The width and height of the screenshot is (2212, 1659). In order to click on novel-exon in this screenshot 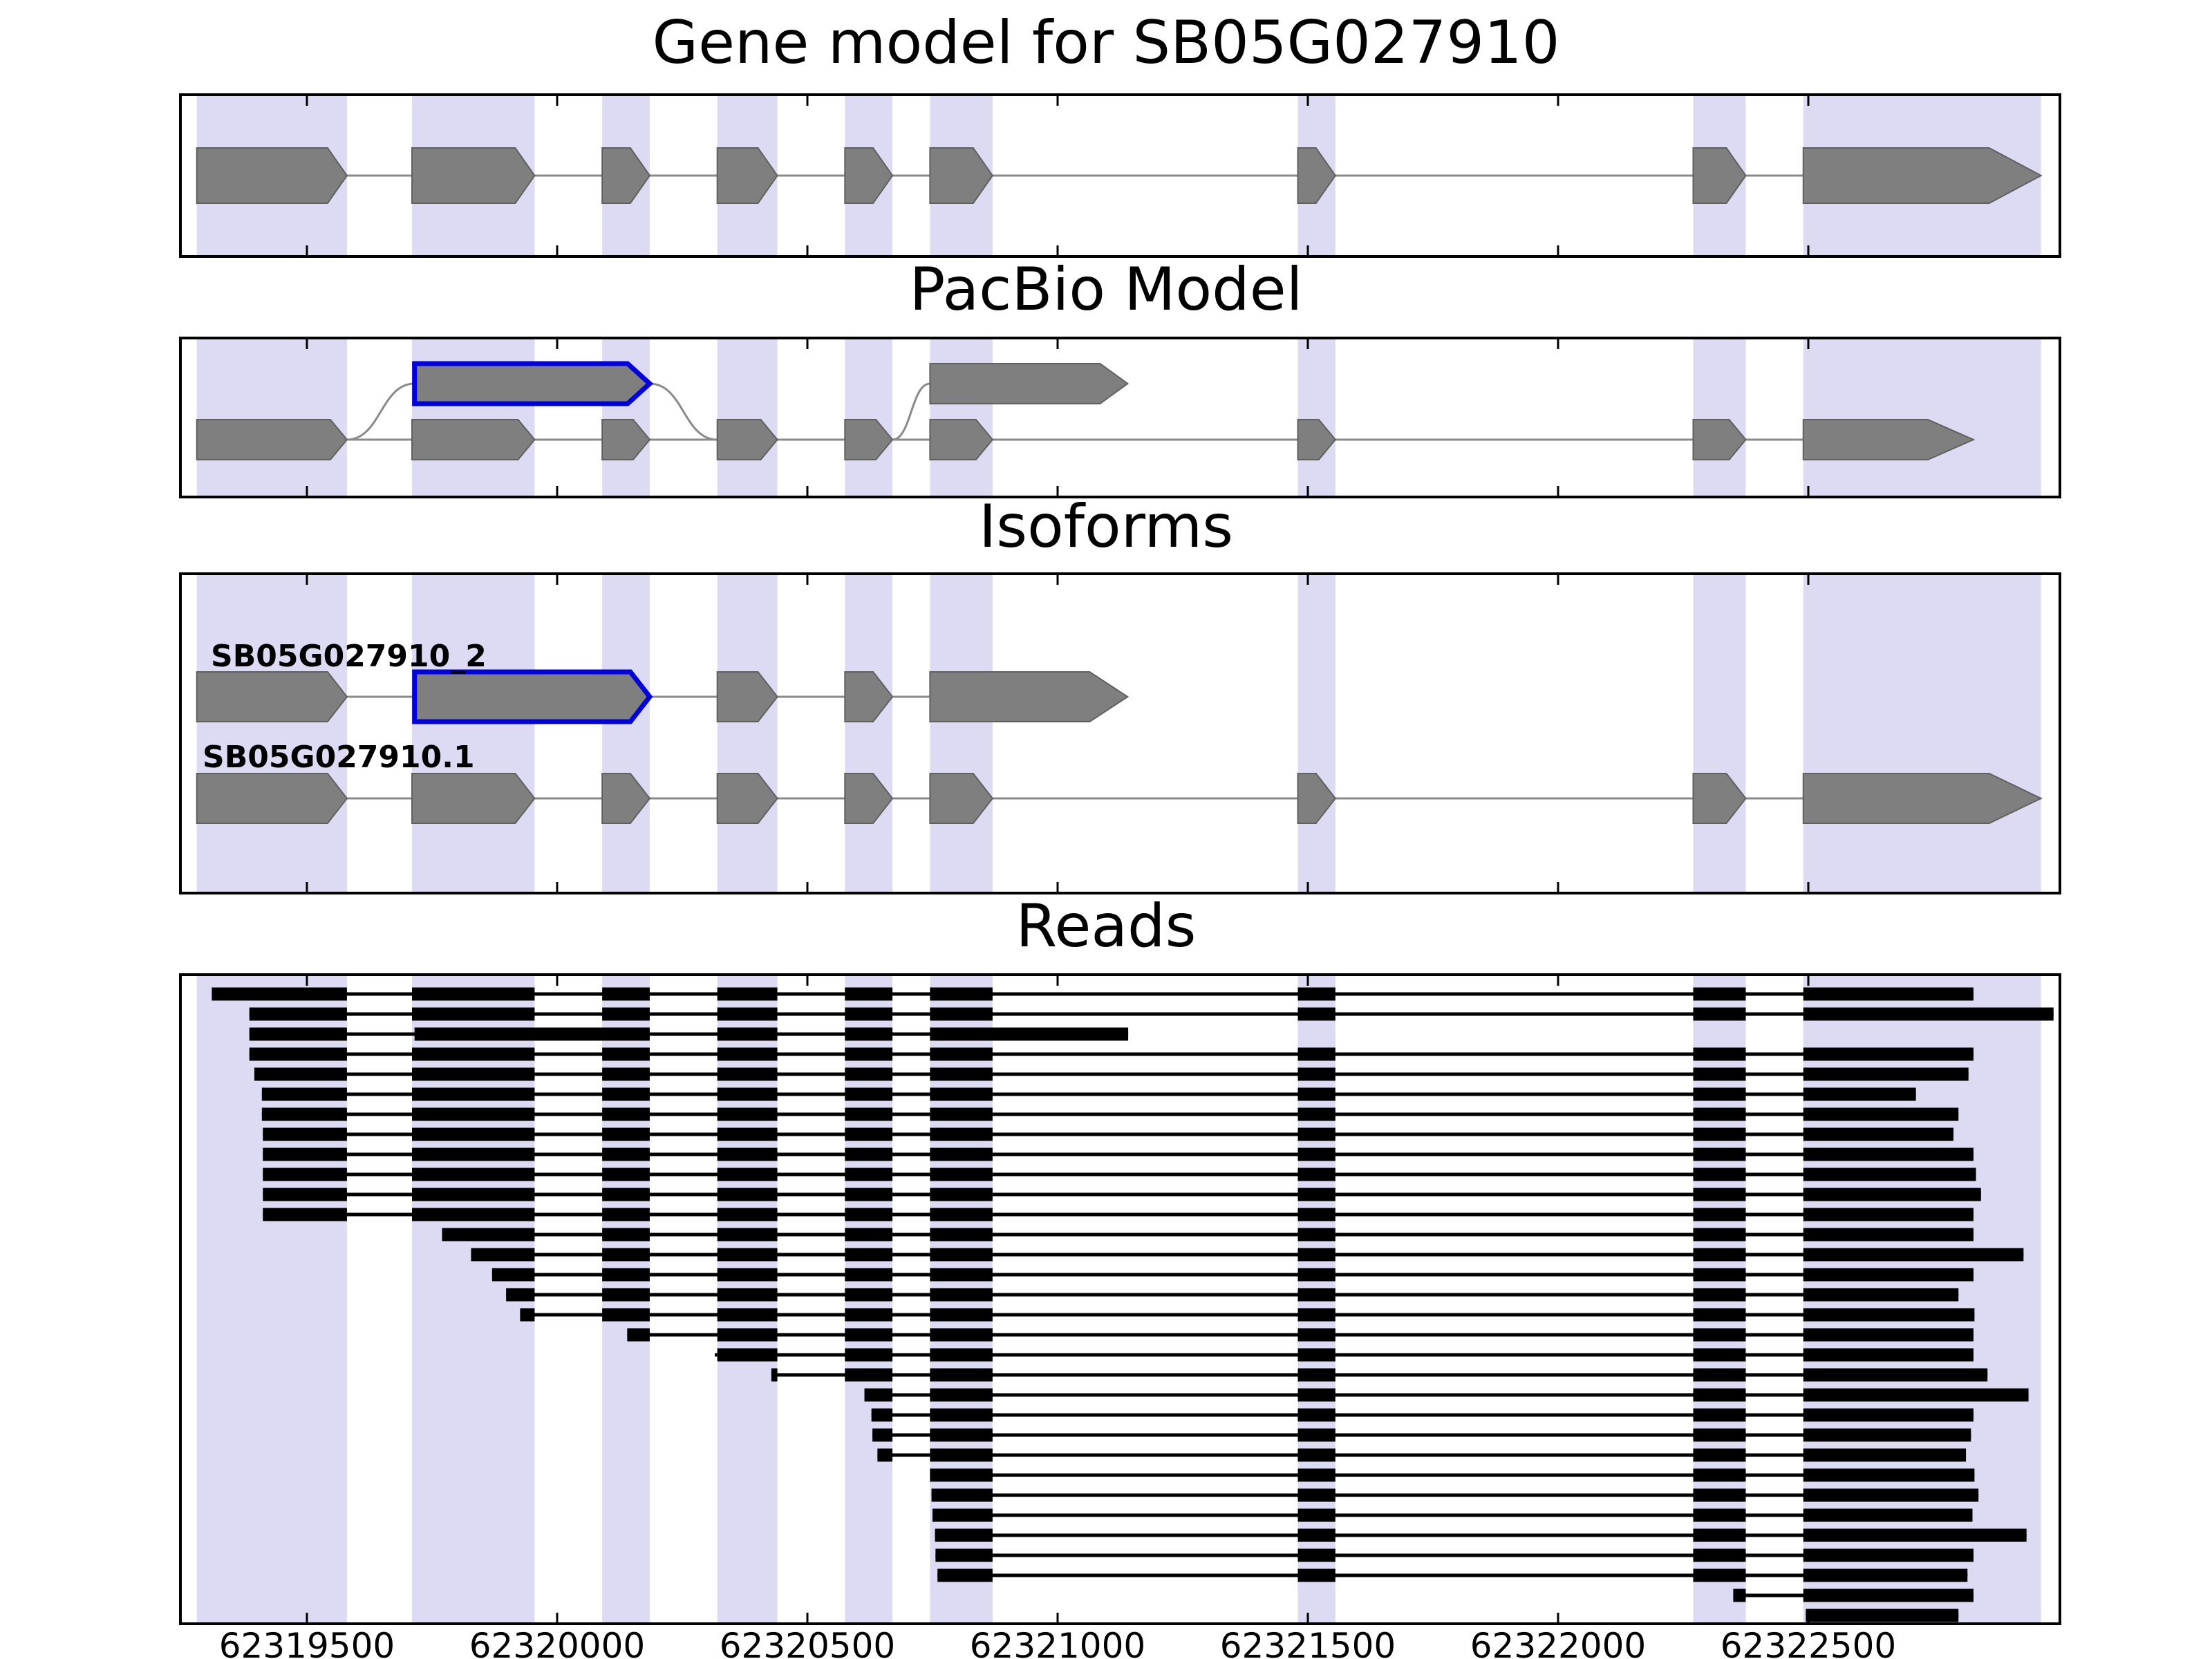, I will do `click(533, 697)`.